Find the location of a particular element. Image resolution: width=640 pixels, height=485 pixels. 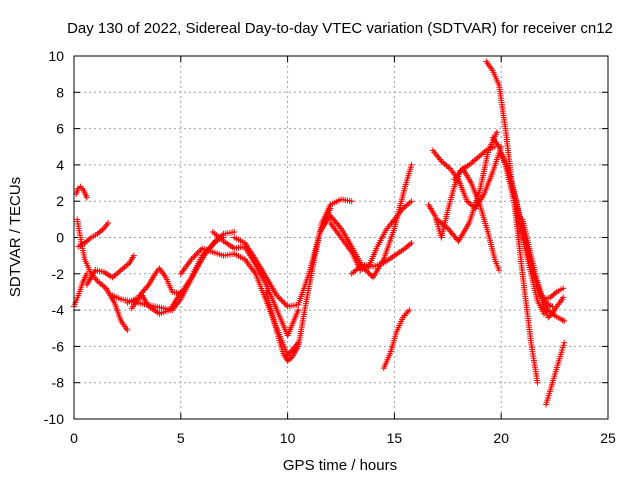

y-tick-label: 2 is located at coordinates (60, 201).